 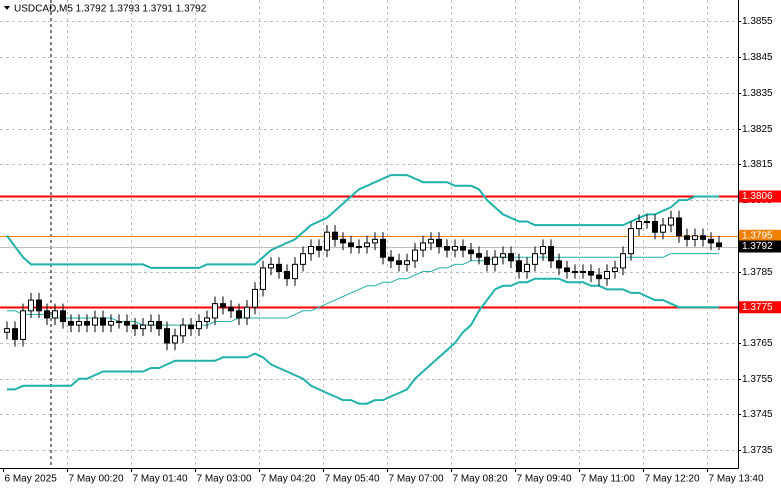 I want to click on level-label: 1.3806, so click(x=757, y=196).